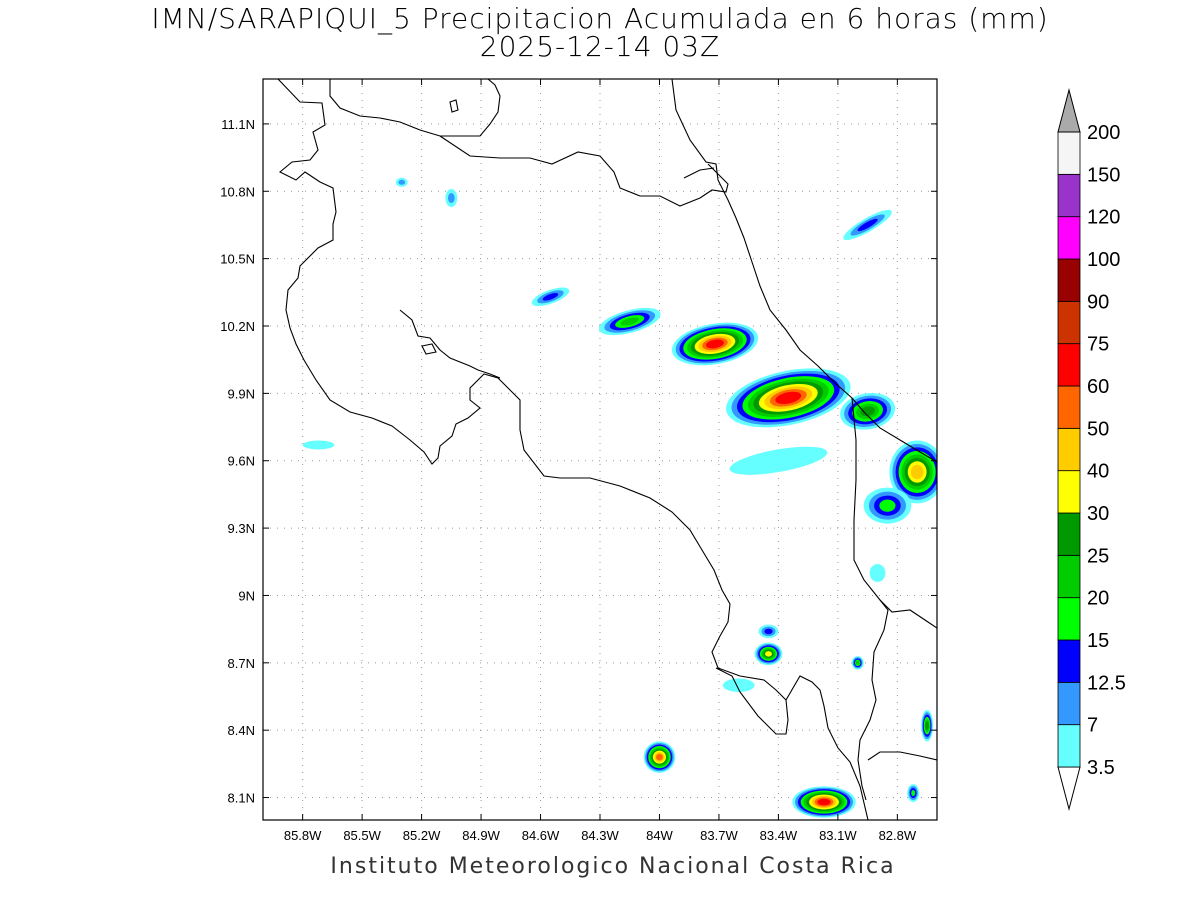 This screenshot has width=1200, height=900. What do you see at coordinates (450, 344) in the screenshot?
I see `nicoya-inner` at bounding box center [450, 344].